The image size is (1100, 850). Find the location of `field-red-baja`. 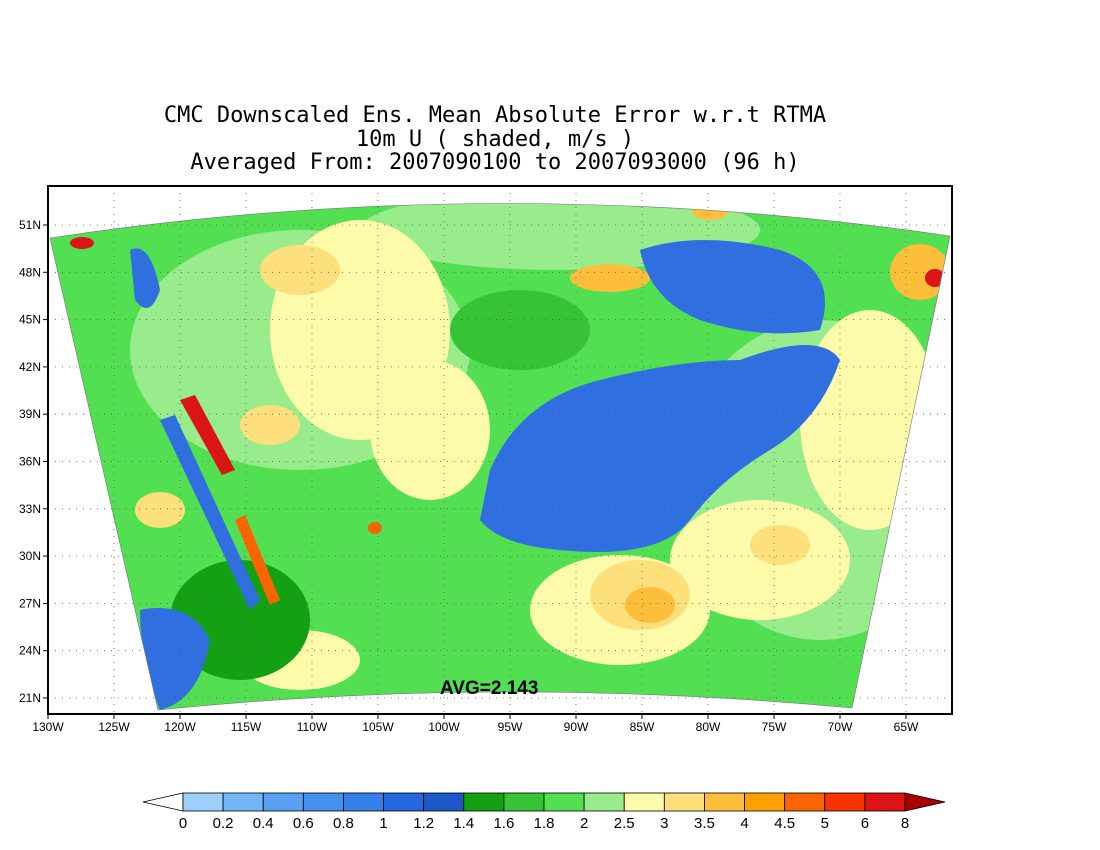

field-red-baja is located at coordinates (257, 560).